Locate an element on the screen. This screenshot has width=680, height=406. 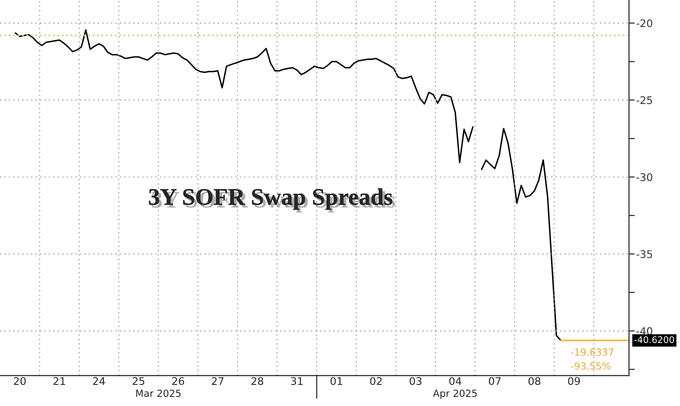
x-tick-label: 26 is located at coordinates (178, 381).